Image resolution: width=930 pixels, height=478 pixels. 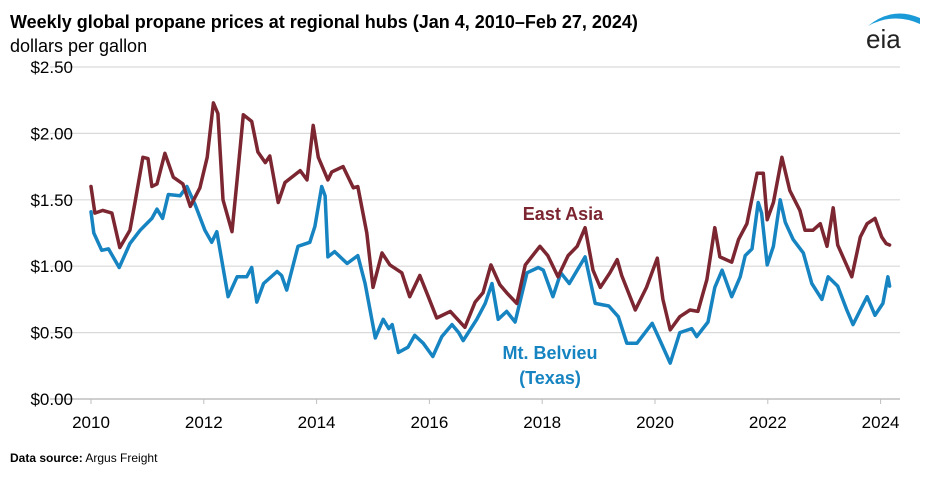 I want to click on x-tick-label: 2022, so click(x=768, y=422).